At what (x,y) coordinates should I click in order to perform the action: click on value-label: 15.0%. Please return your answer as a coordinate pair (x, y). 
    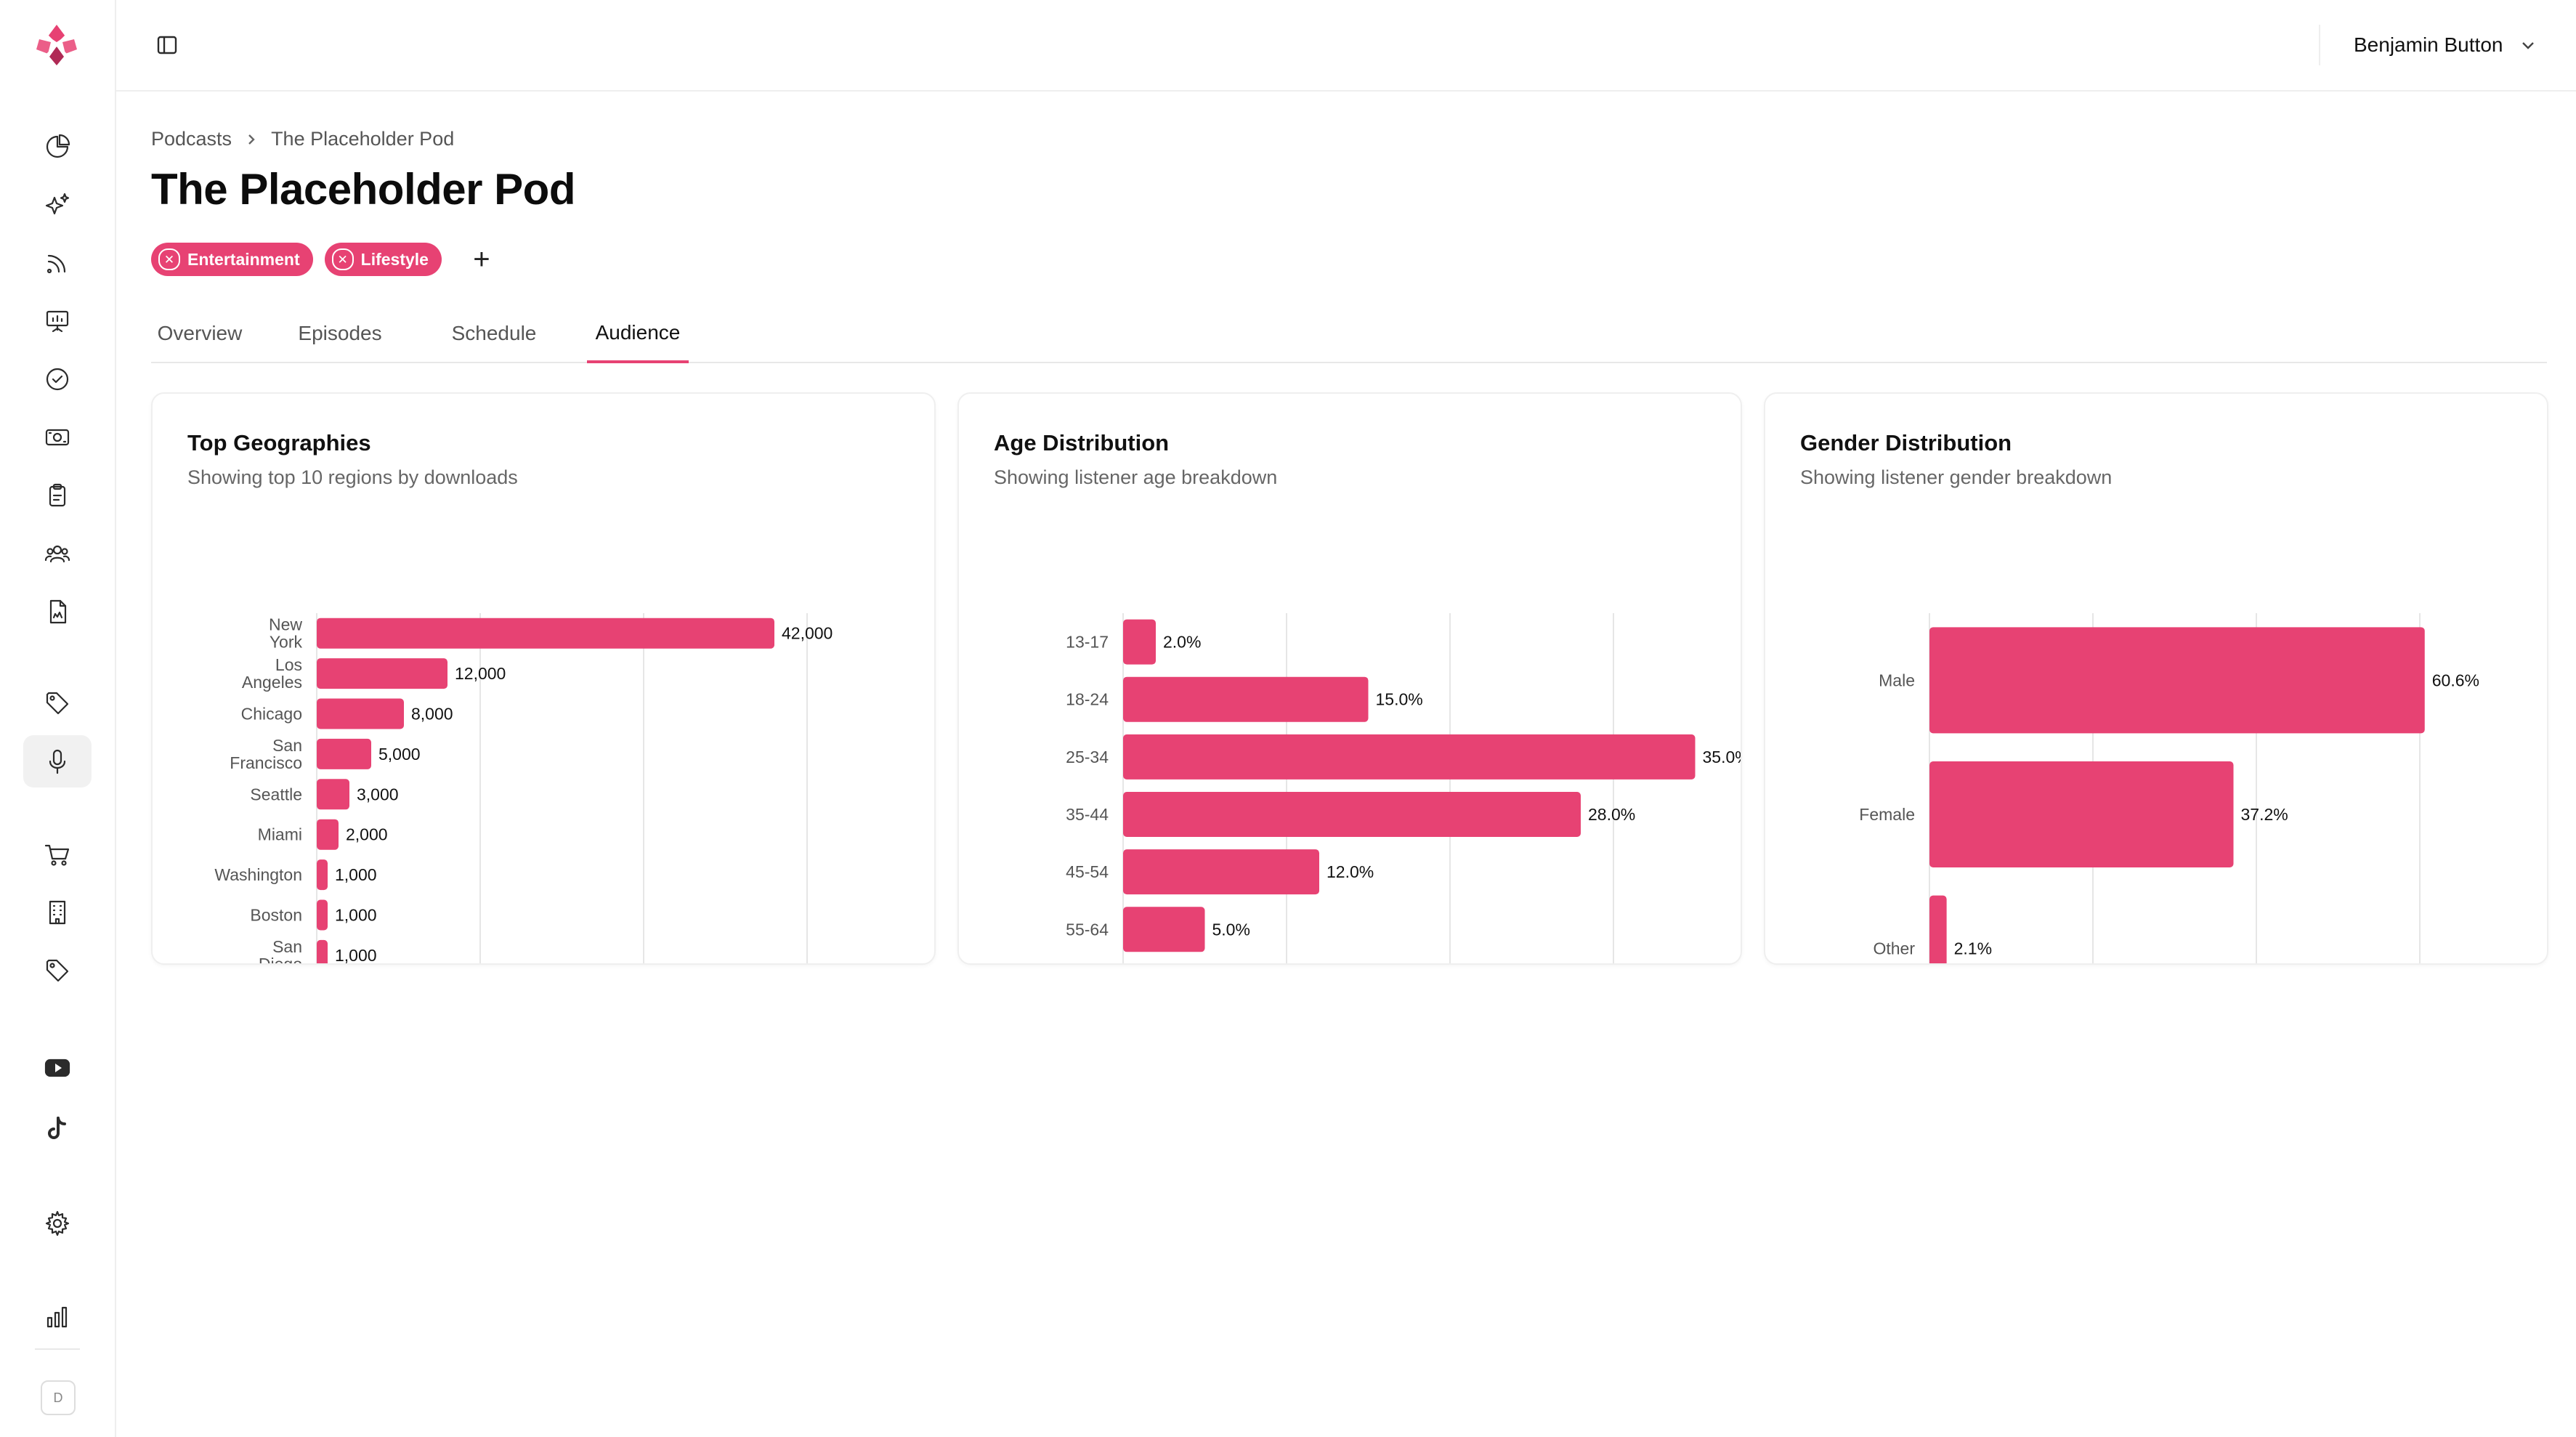
    Looking at the image, I should click on (1399, 699).